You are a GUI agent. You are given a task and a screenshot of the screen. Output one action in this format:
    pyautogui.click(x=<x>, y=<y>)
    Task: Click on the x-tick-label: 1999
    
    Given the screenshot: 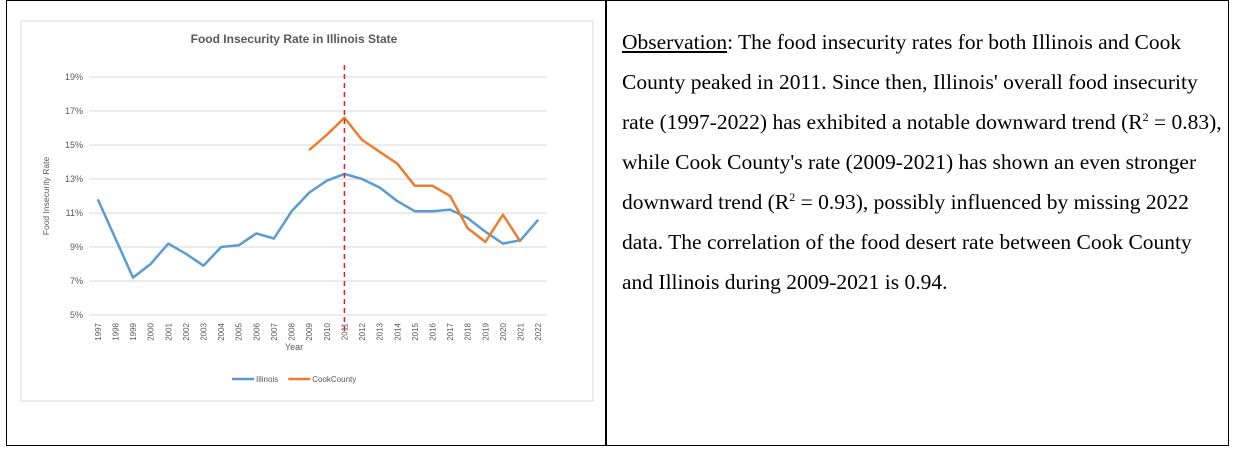 What is the action you would take?
    pyautogui.click(x=133, y=331)
    